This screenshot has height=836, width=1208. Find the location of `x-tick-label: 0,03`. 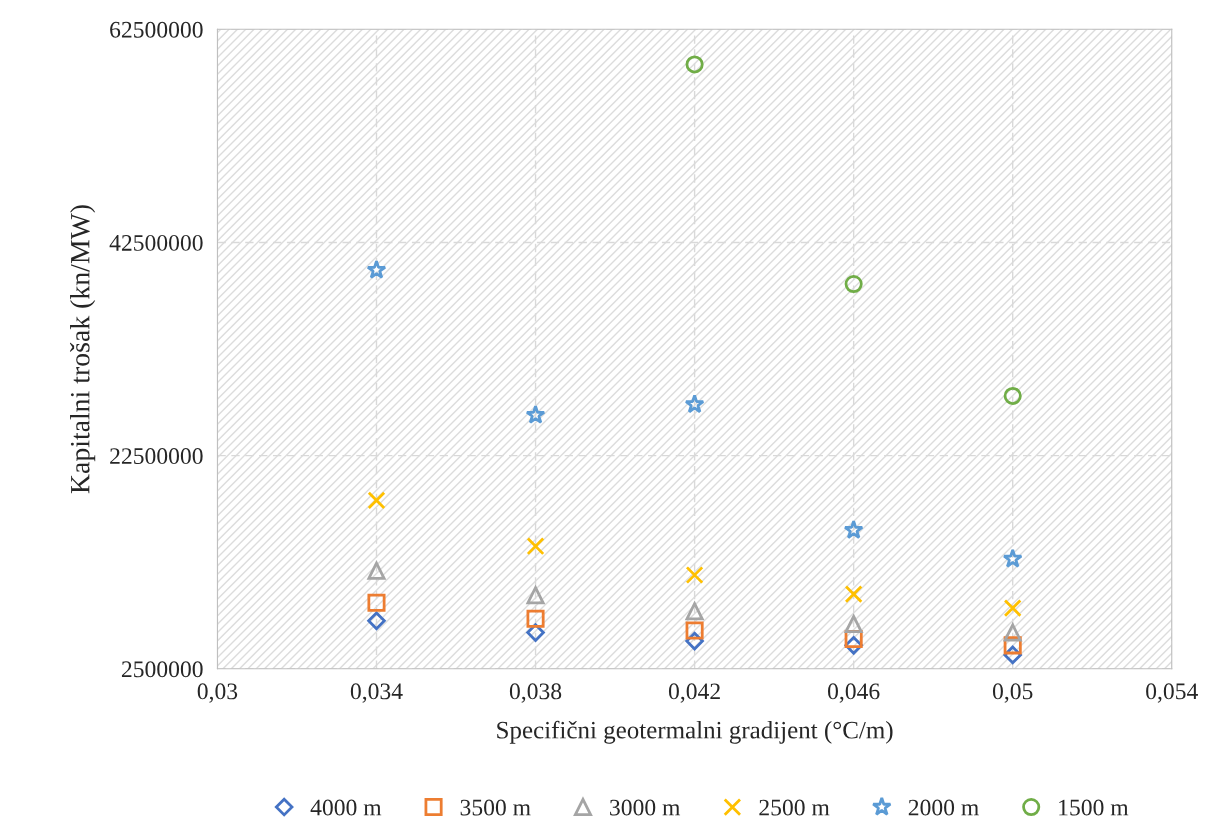

x-tick-label: 0,03 is located at coordinates (217, 693).